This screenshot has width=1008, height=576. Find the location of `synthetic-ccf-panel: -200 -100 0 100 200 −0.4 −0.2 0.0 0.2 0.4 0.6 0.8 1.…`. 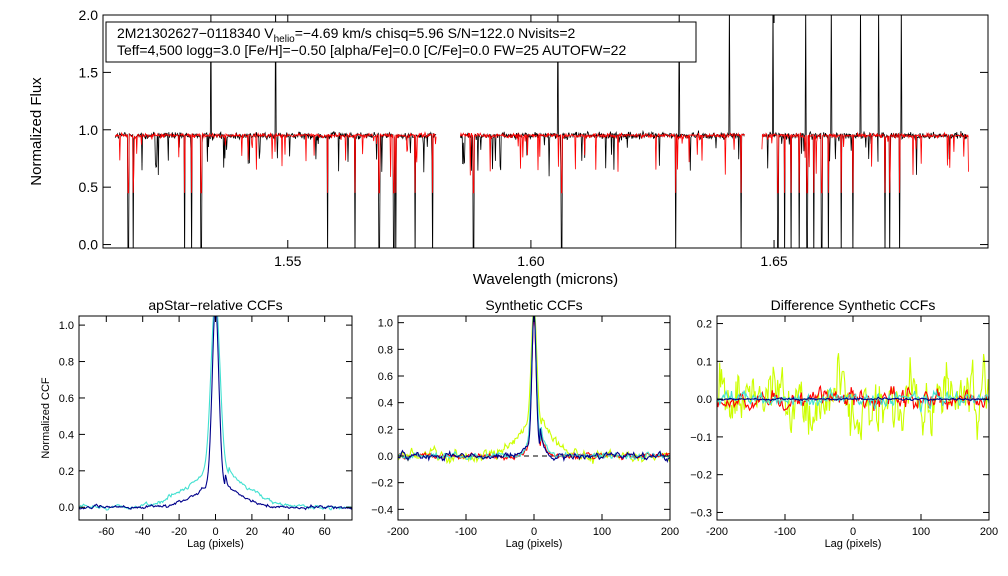

synthetic-ccf-panel: -200 -100 0 100 200 −0.4 −0.2 0.0 0.2 0.4 0.6 0.8 1.… is located at coordinates (525, 423).